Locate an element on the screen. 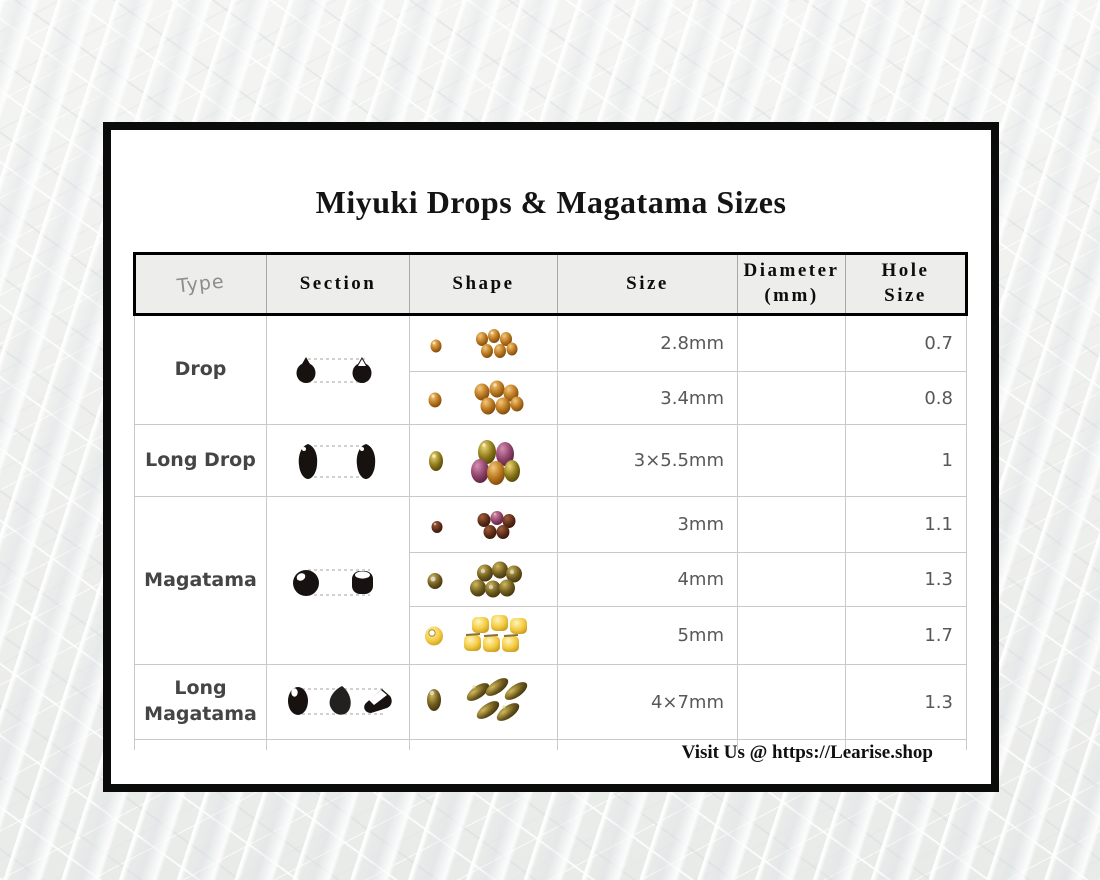 The image size is (1100, 880). long-drop-beads-icon is located at coordinates (474, 462).